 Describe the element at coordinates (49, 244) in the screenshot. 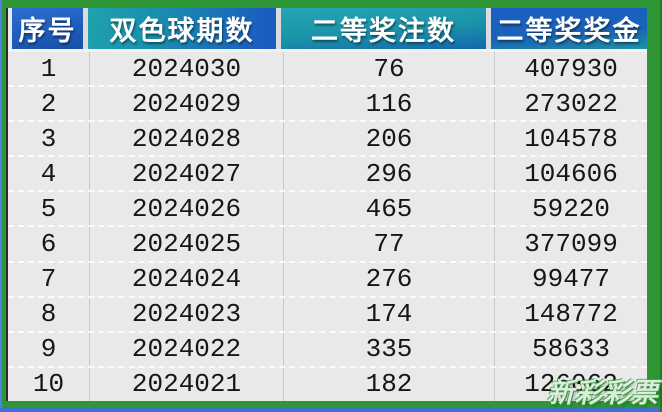

I see `cell-seq: 6` at that location.